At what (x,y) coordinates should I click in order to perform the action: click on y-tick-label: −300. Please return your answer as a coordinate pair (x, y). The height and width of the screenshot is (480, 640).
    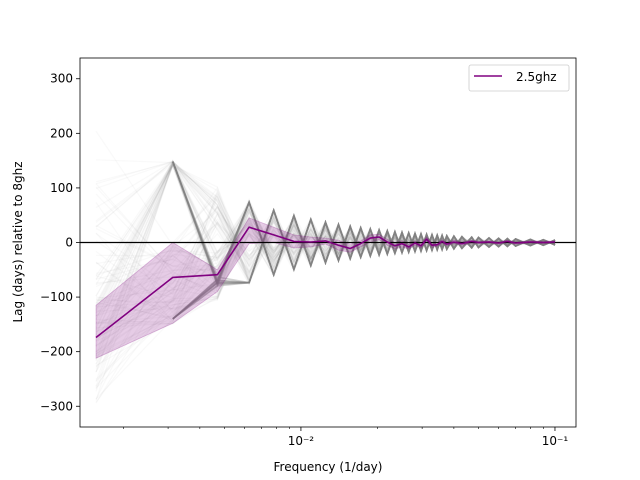
    Looking at the image, I should click on (56, 406).